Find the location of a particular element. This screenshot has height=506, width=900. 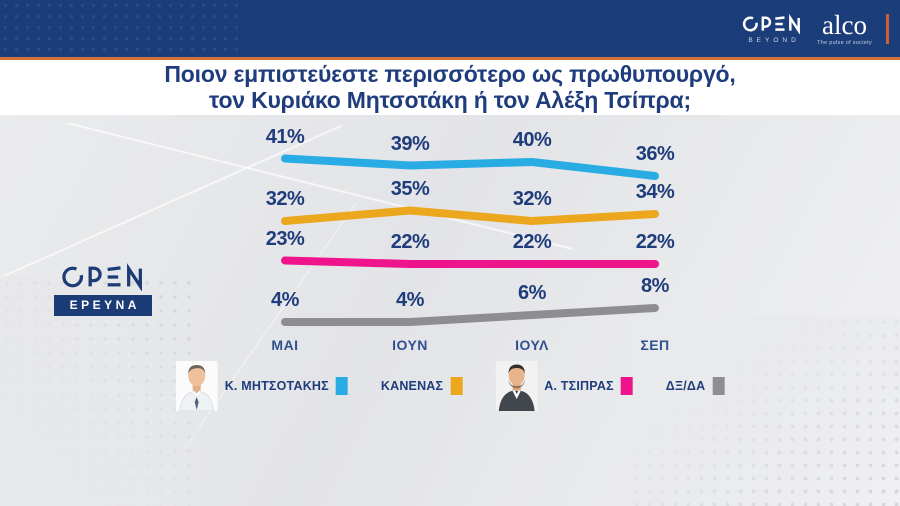

alco-tagline: The pulse of society is located at coordinates (844, 43).